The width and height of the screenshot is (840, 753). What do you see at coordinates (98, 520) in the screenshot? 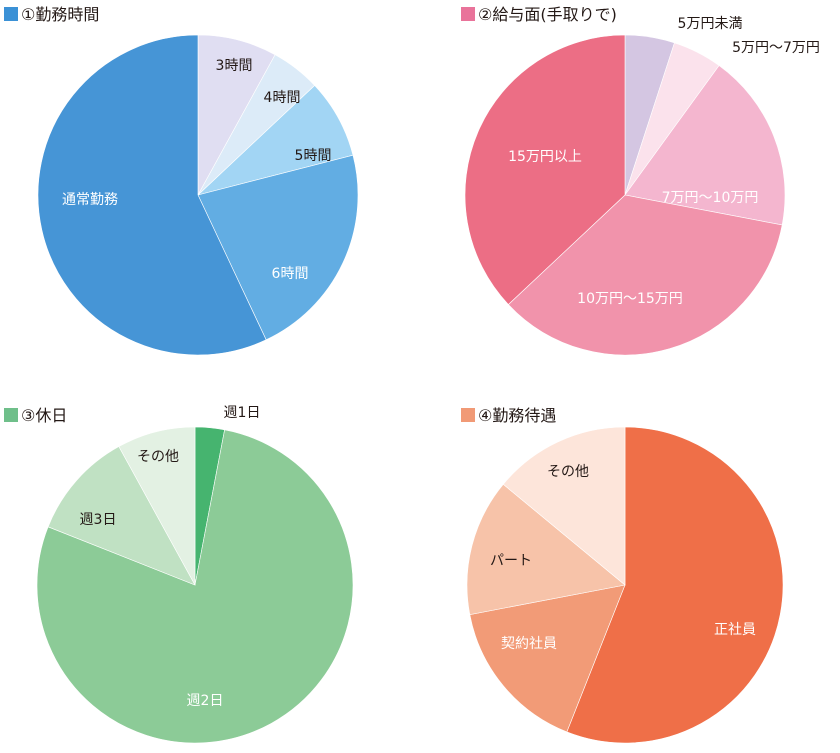
I see `slice-label-3: 週3日` at bounding box center [98, 520].